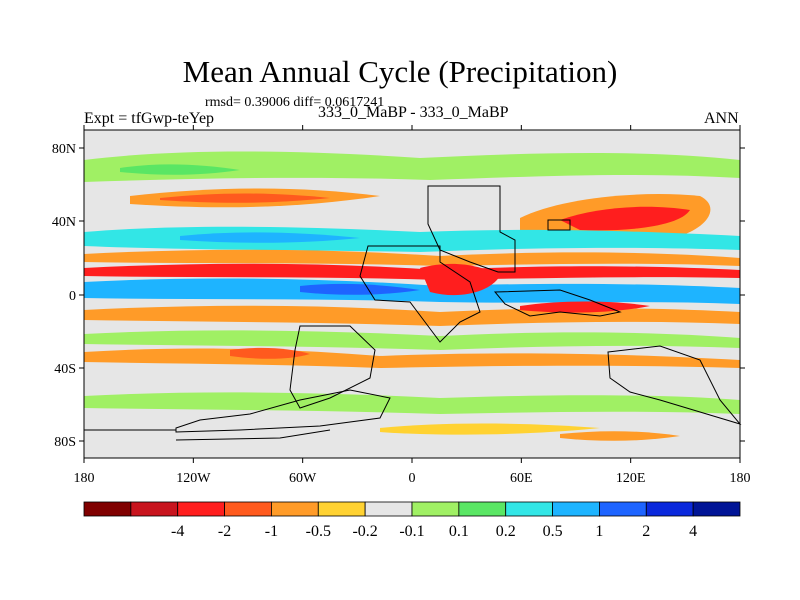 This screenshot has height=600, width=800. I want to click on lat-tick-label: 40S, so click(65, 369).